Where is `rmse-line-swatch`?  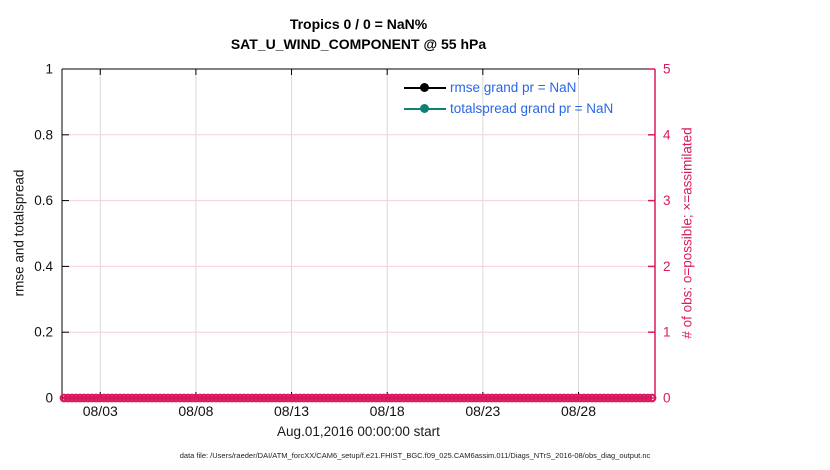
rmse-line-swatch is located at coordinates (425, 88).